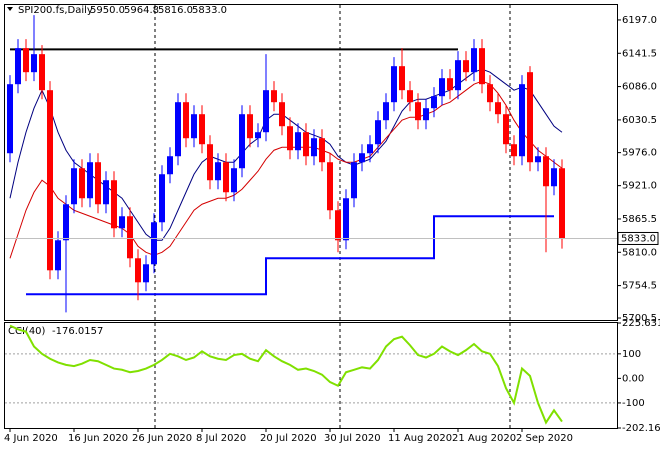 The width and height of the screenshot is (660, 450). I want to click on x-tick-label: 16 Jun 2020, so click(98, 438).